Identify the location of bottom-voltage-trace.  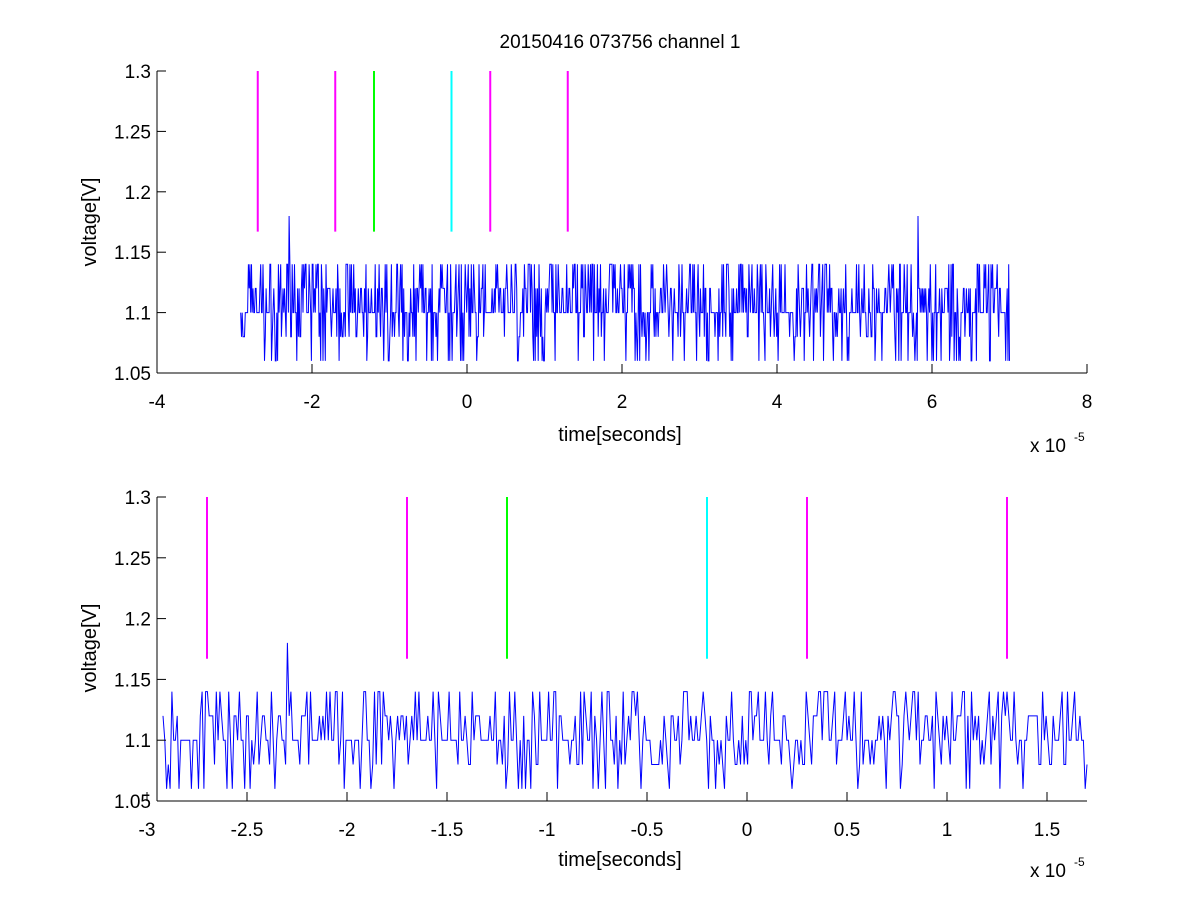
(625, 715).